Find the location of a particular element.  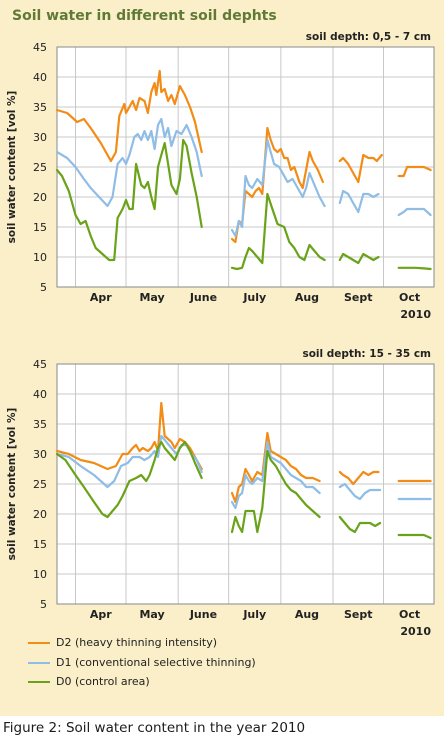

legend-item-d2: D2 (heavy thinning intensity) is located at coordinates (122, 642).